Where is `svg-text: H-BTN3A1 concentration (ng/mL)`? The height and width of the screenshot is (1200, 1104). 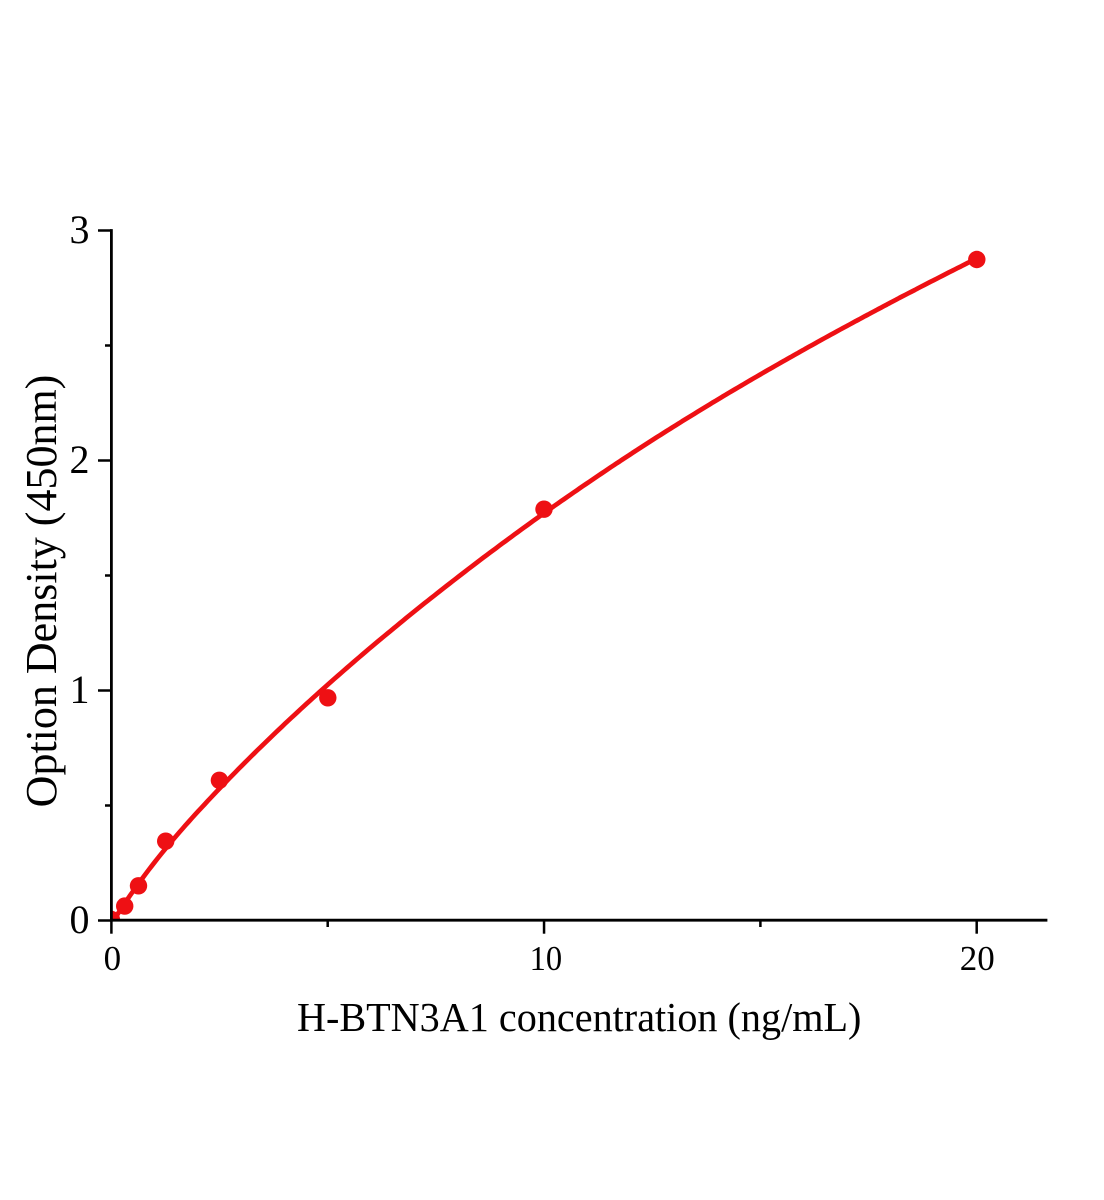
svg-text: H-BTN3A1 concentration (ng/mL) is located at coordinates (579, 1017).